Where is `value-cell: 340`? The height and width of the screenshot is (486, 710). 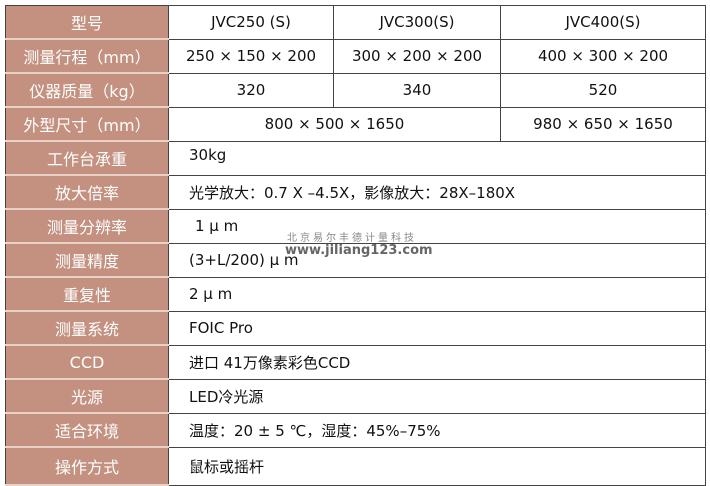 value-cell: 340 is located at coordinates (417, 90).